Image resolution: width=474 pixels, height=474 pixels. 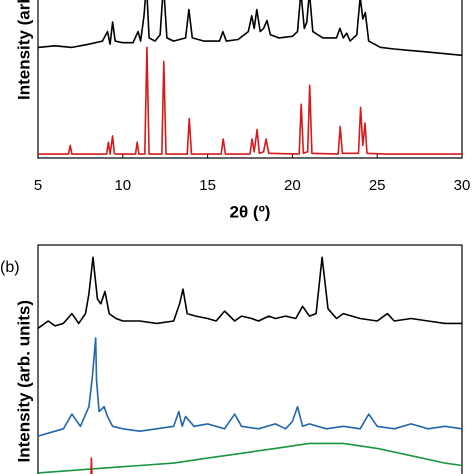 What do you see at coordinates (207, 185) in the screenshot?
I see `x-tick-label: 15` at bounding box center [207, 185].